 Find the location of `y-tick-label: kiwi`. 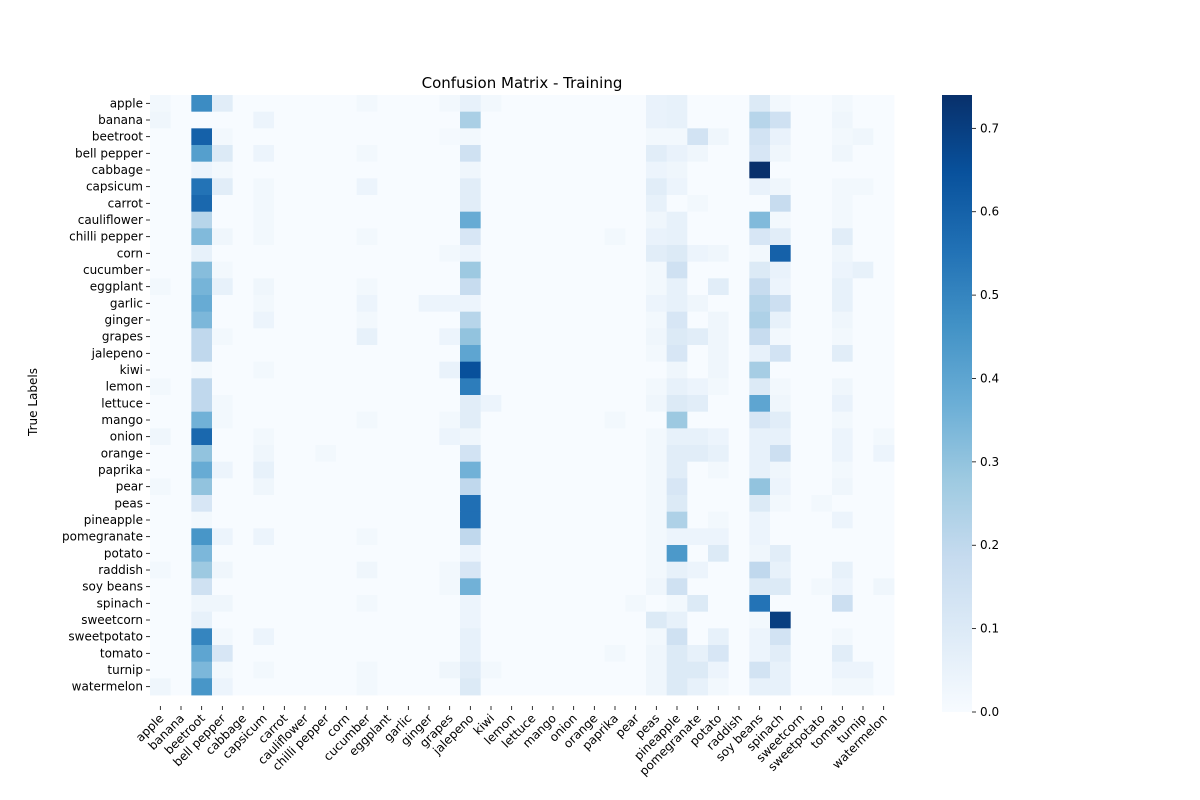

y-tick-label: kiwi is located at coordinates (131, 370).